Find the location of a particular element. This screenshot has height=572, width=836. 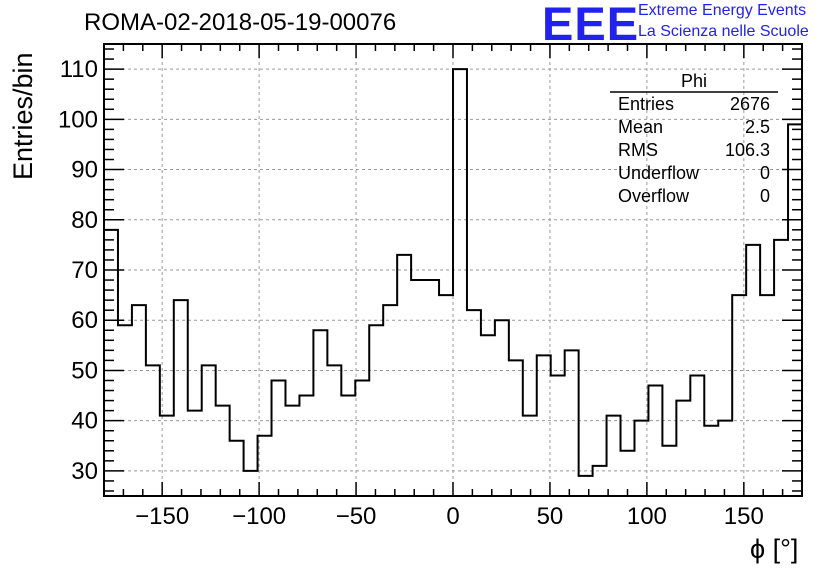

y-tick-label: 110 is located at coordinates (79, 69).